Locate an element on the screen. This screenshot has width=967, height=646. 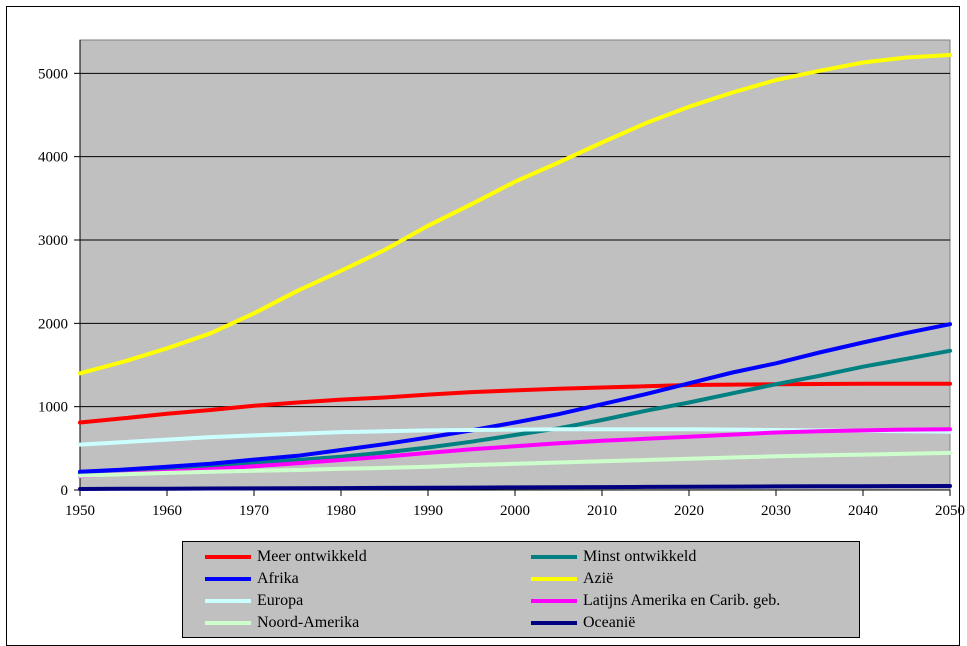
x-tick-label: 1980 is located at coordinates (341, 511).